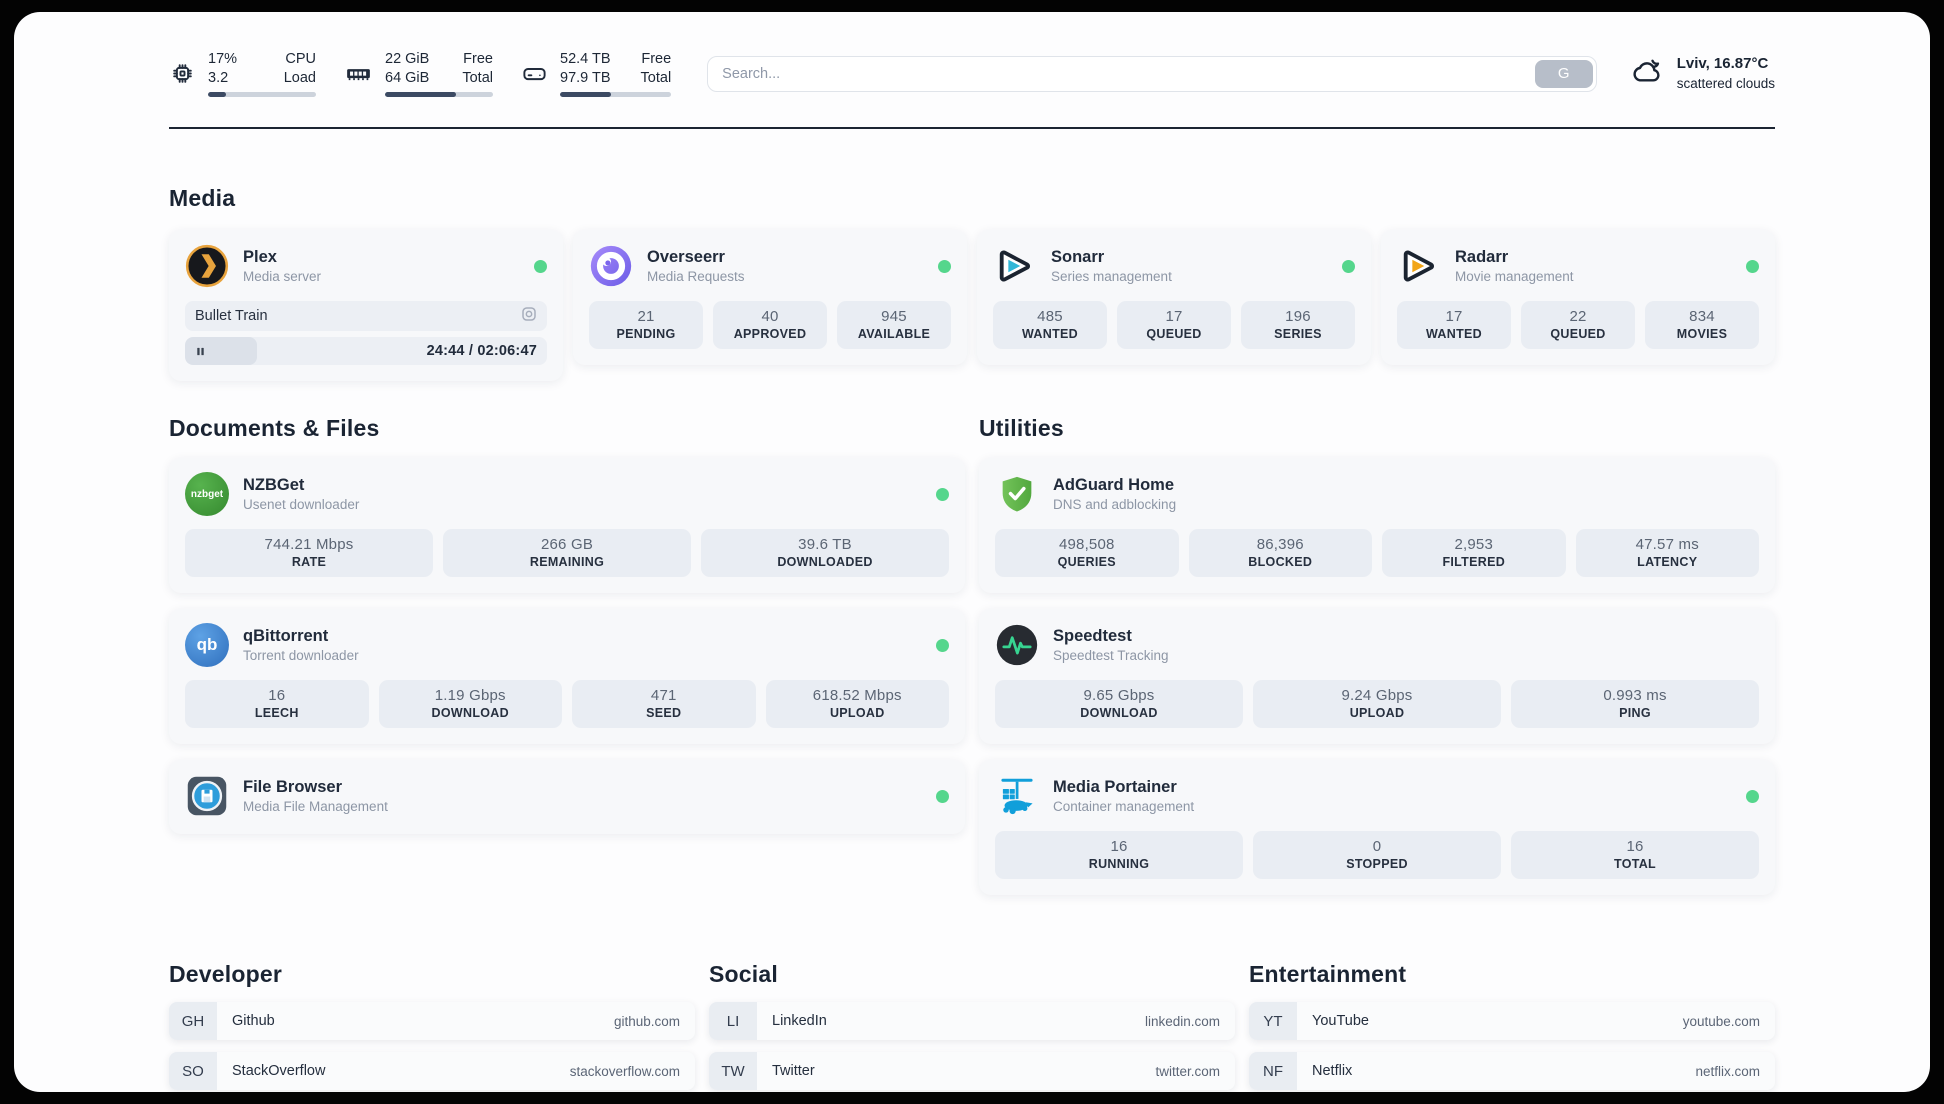 The image size is (1944, 1104). I want to click on system-stats: 17% 3.2 CPU Load, so click(420, 74).